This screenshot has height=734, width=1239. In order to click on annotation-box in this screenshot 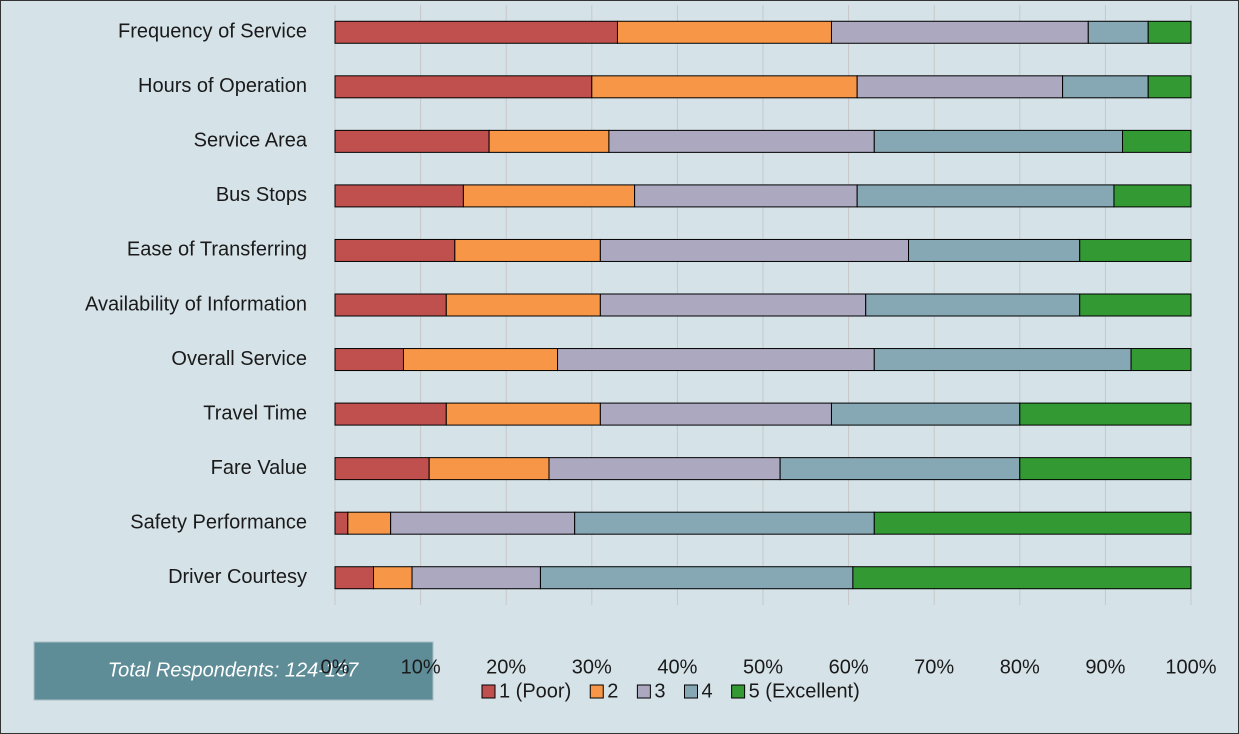, I will do `click(233, 671)`.